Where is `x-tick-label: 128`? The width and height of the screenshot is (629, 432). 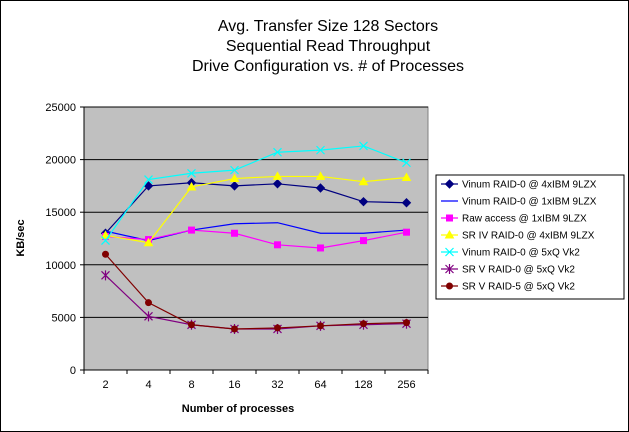
x-tick-label: 128 is located at coordinates (363, 385).